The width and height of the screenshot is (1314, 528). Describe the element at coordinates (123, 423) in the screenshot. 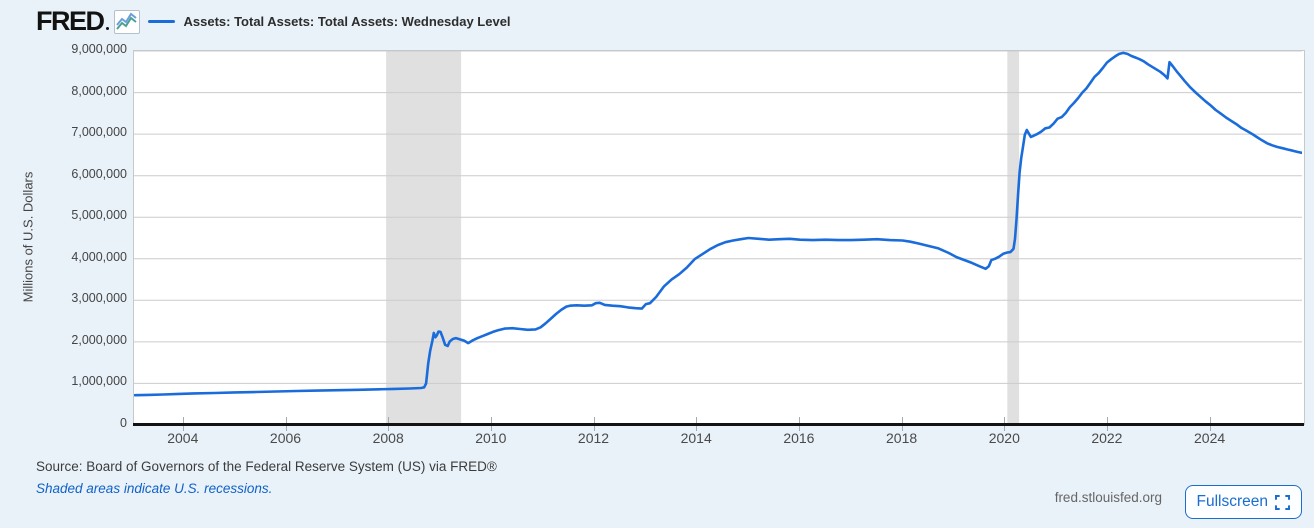

I see `y-tick-label: 0` at that location.